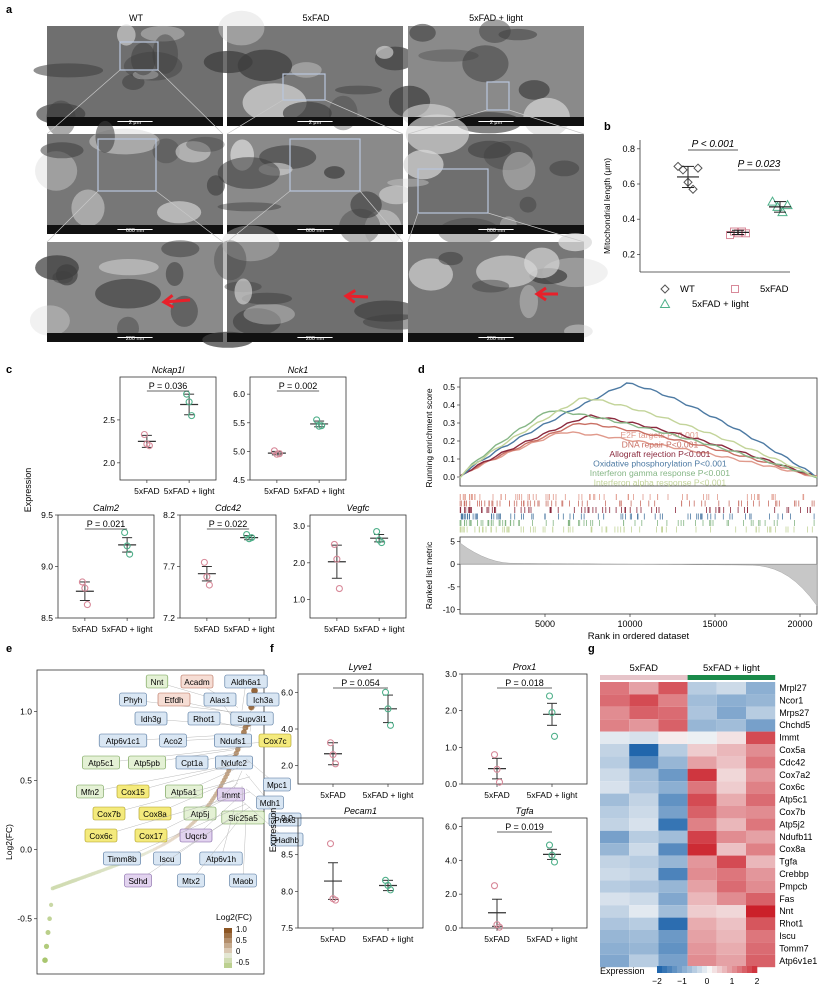 This screenshot has width=822, height=987. Describe the element at coordinates (133, 792) in the screenshot. I see `gene-label: Cox15` at that location.